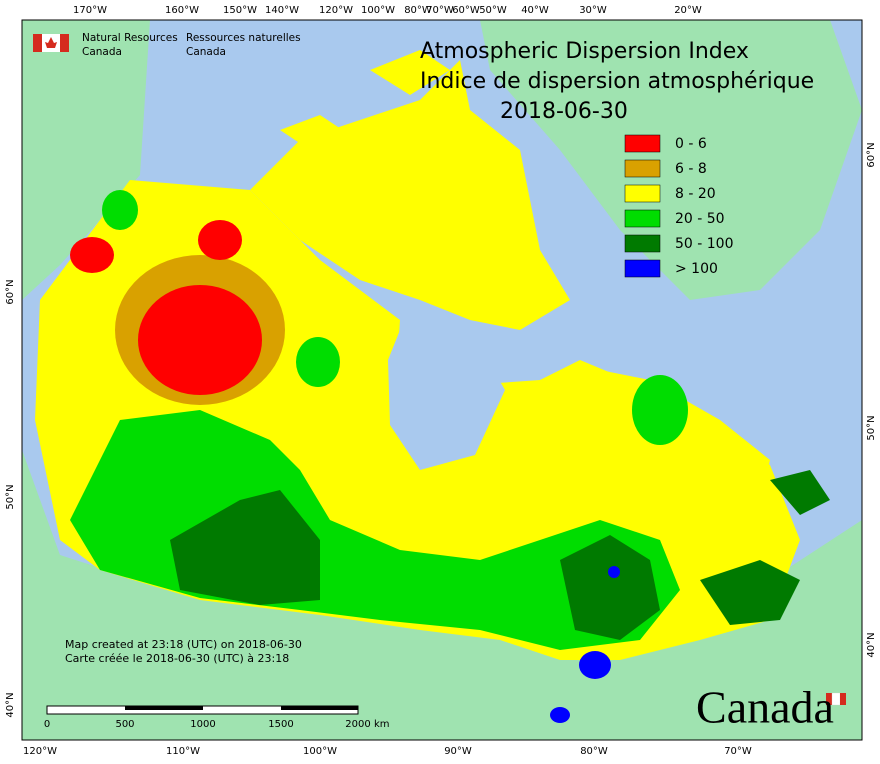  I want to click on footnote: Carte créée le 2018-06-30 (UTC) à 23:18, so click(177, 658).